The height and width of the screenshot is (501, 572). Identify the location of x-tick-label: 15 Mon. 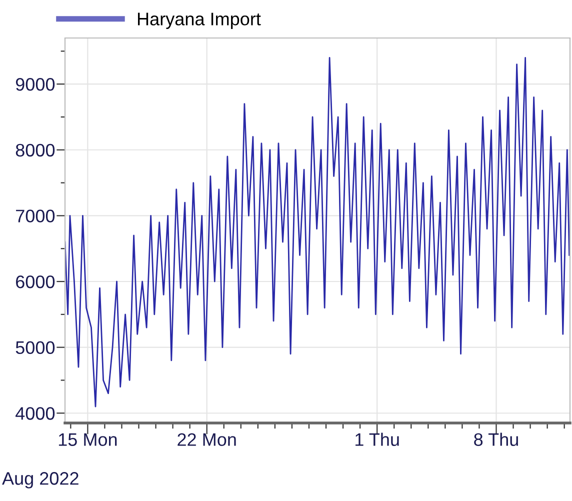
(87, 439).